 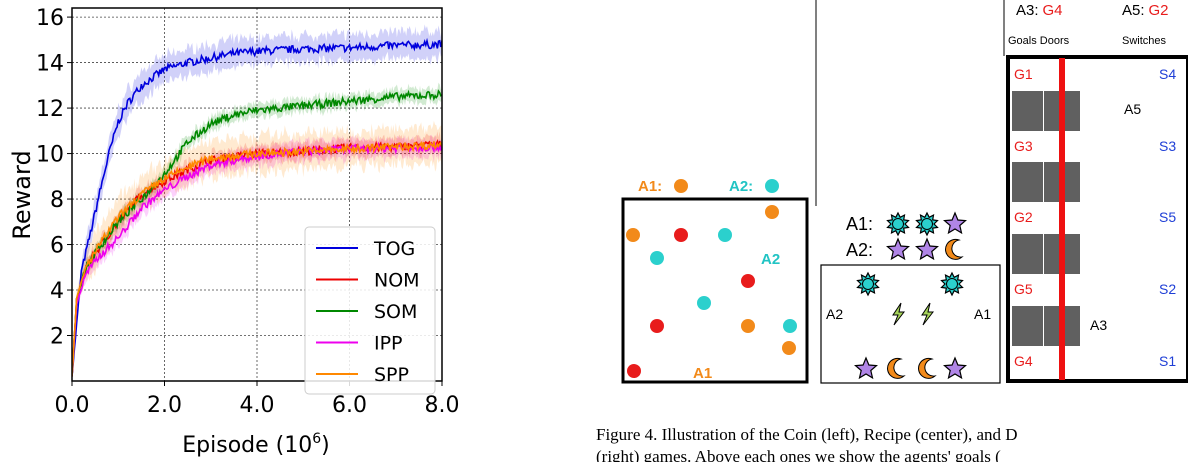 I want to click on recipe-a2-goal, so click(x=925, y=249).